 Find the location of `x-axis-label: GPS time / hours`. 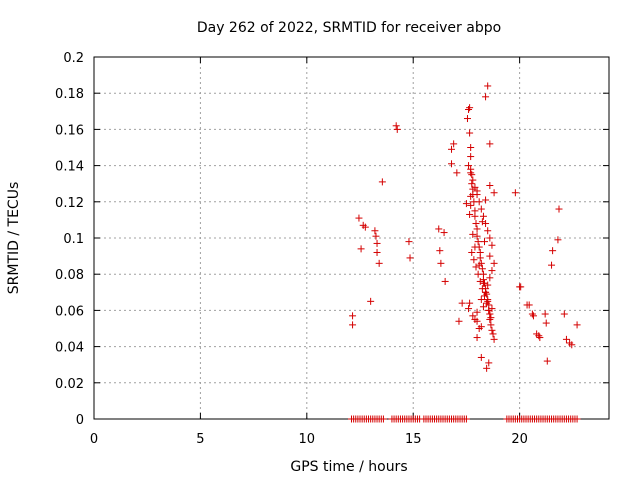

x-axis-label: GPS time / hours is located at coordinates (348, 467).